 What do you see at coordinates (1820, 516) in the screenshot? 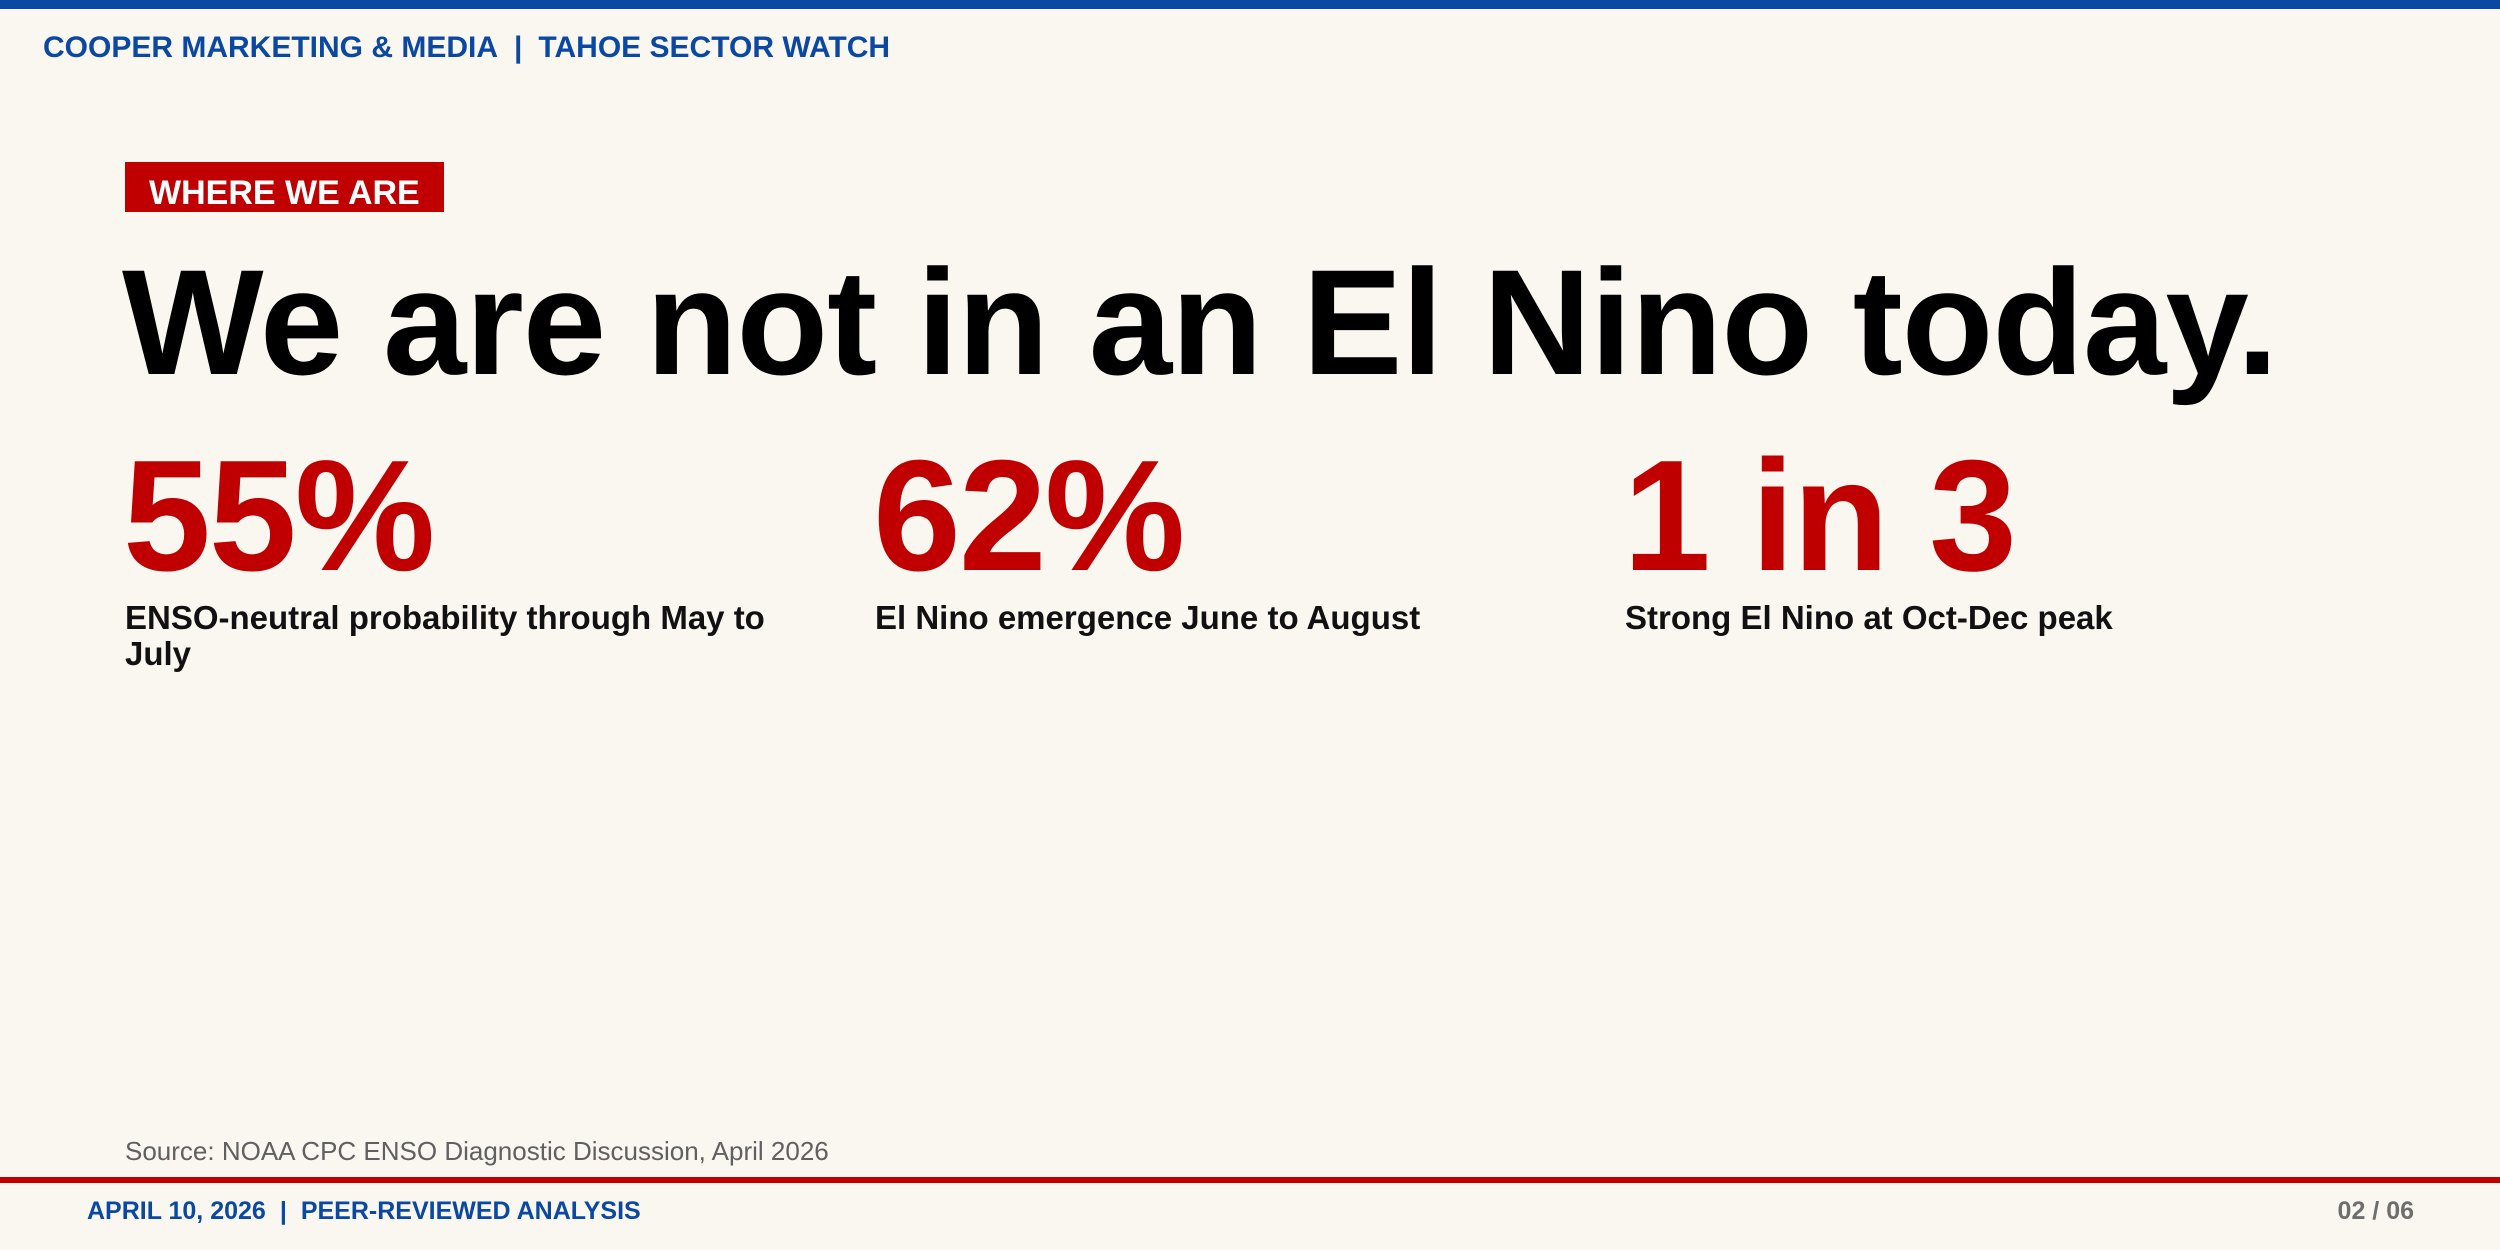
I see `stat-value: 1 in 3` at bounding box center [1820, 516].